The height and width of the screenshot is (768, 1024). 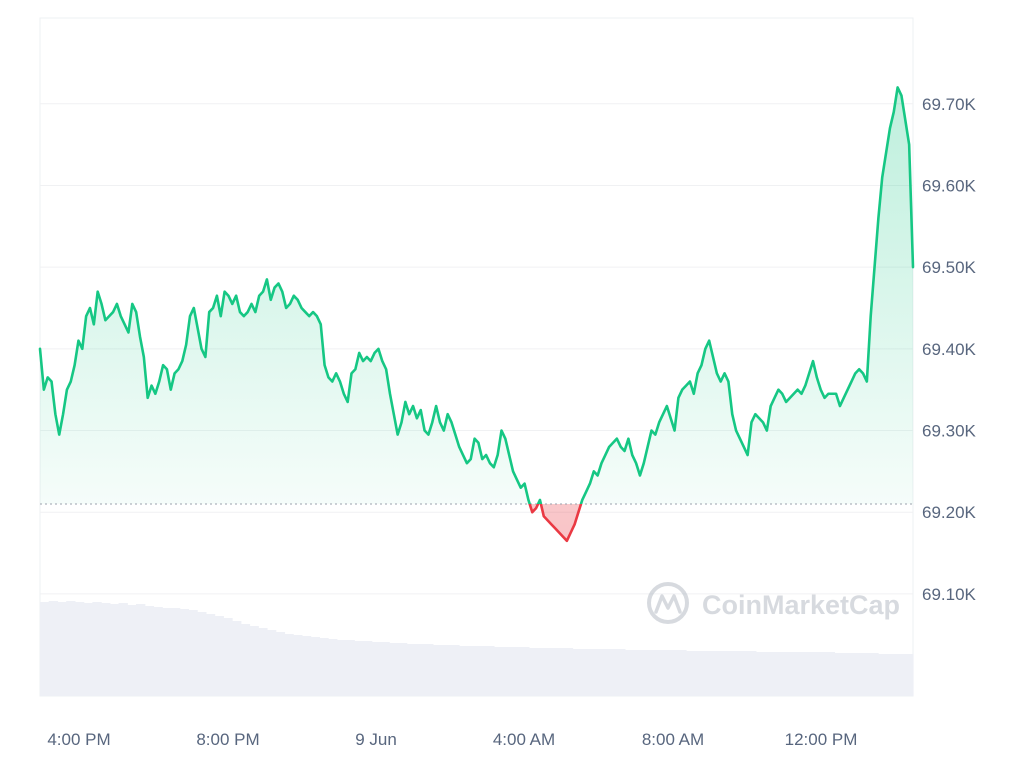 I want to click on x-tick-label: 8:00 AM, so click(x=673, y=739).